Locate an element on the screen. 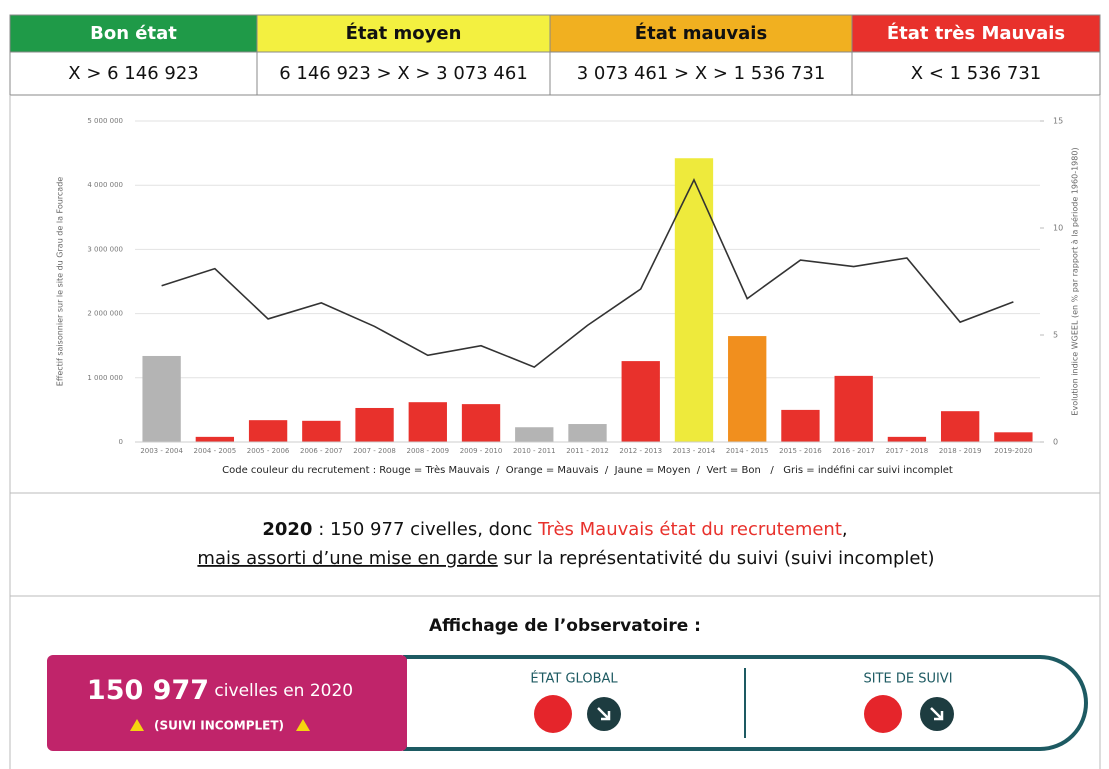 Image resolution: width=1109 pixels, height=769 pixels. x-tick-label: 2010 - 2011 is located at coordinates (534, 451).